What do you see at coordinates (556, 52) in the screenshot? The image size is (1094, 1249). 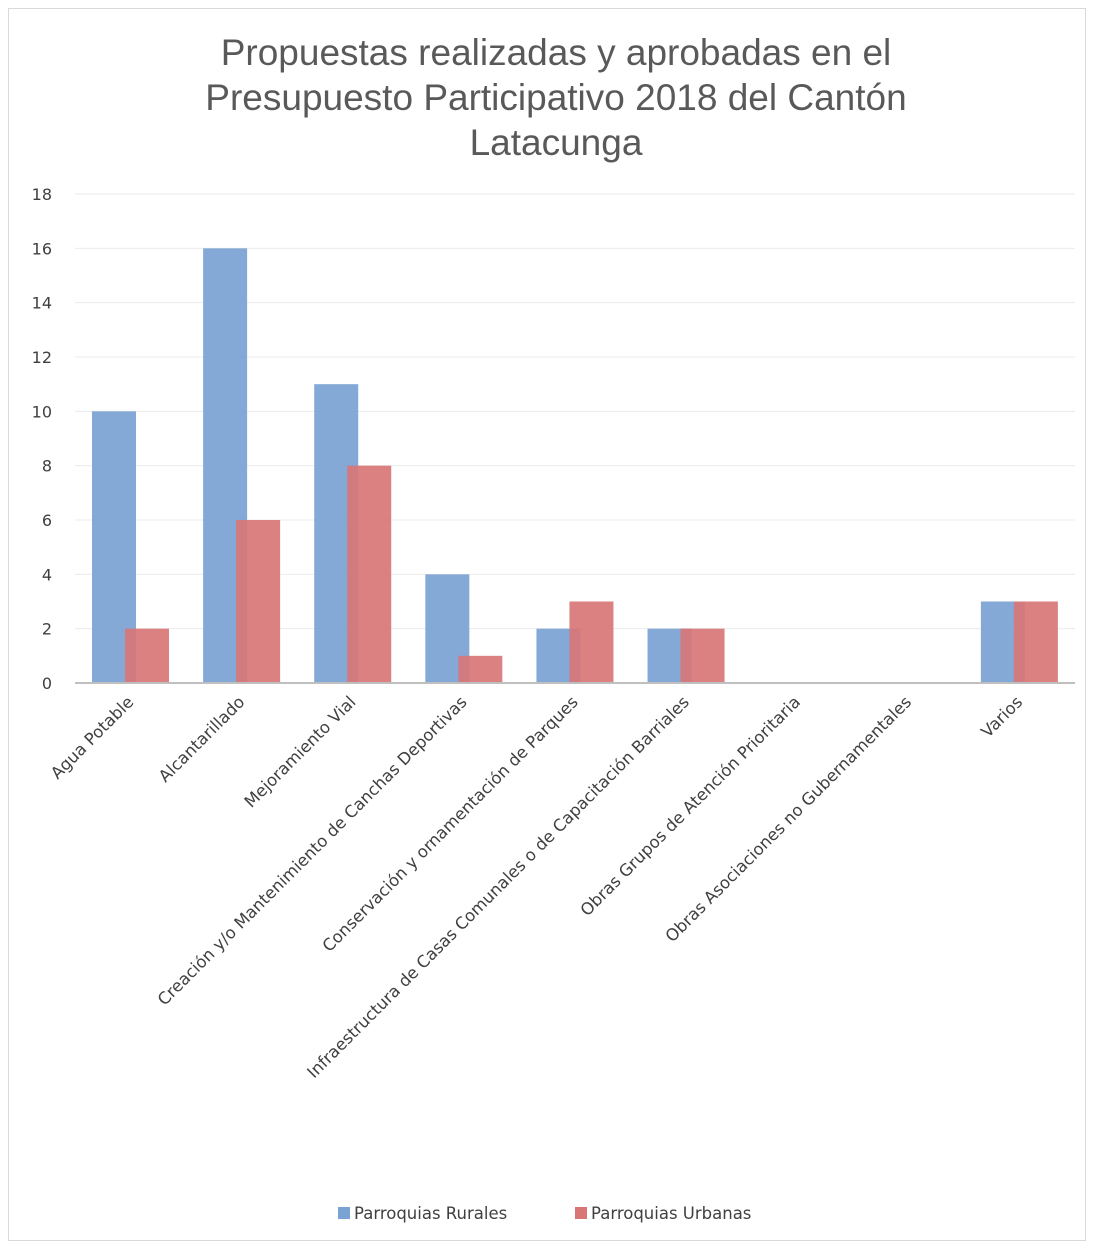 I see `chart-title-line-1: Propuestas realizadas y aprobadas en el` at bounding box center [556, 52].